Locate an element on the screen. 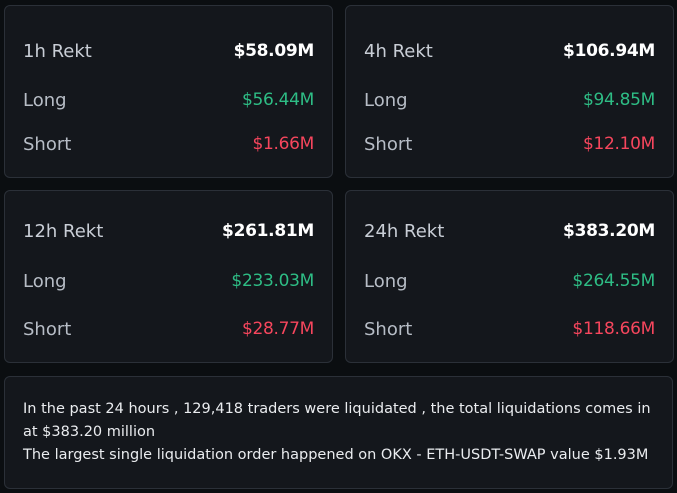 The width and height of the screenshot is (677, 493). card-title: 4h Rekt is located at coordinates (398, 51).